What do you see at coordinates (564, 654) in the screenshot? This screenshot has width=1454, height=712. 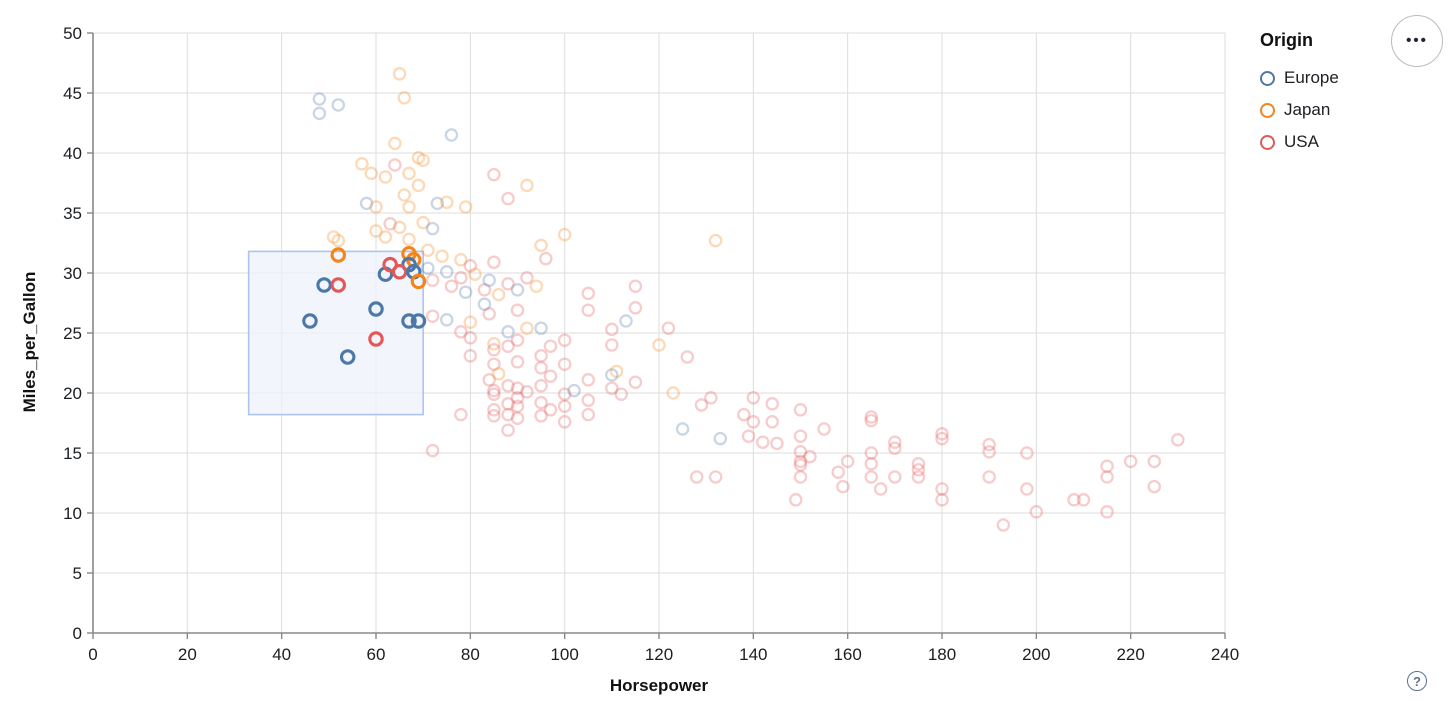 I see `x-tick-label: 100` at bounding box center [564, 654].